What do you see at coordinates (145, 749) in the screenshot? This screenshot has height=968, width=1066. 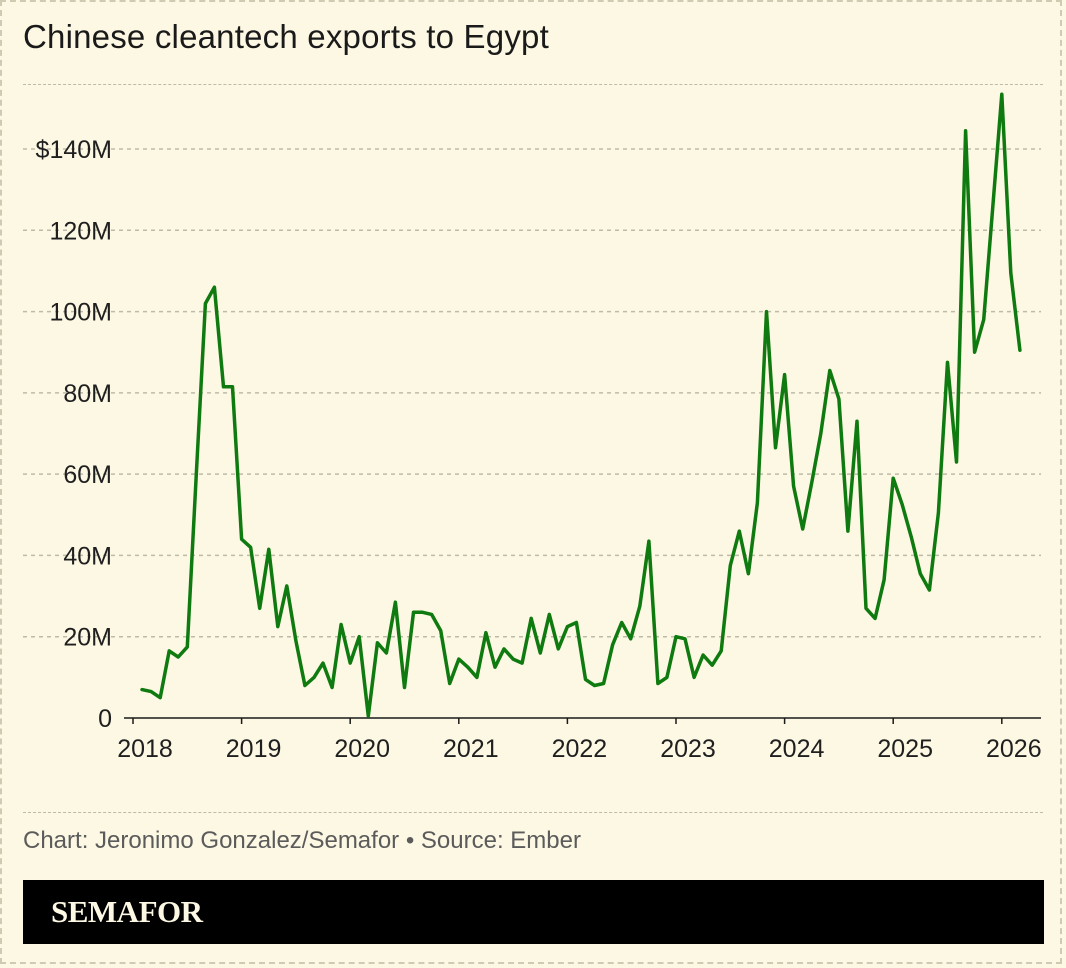 I see `x-tick-label: 2018` at bounding box center [145, 749].